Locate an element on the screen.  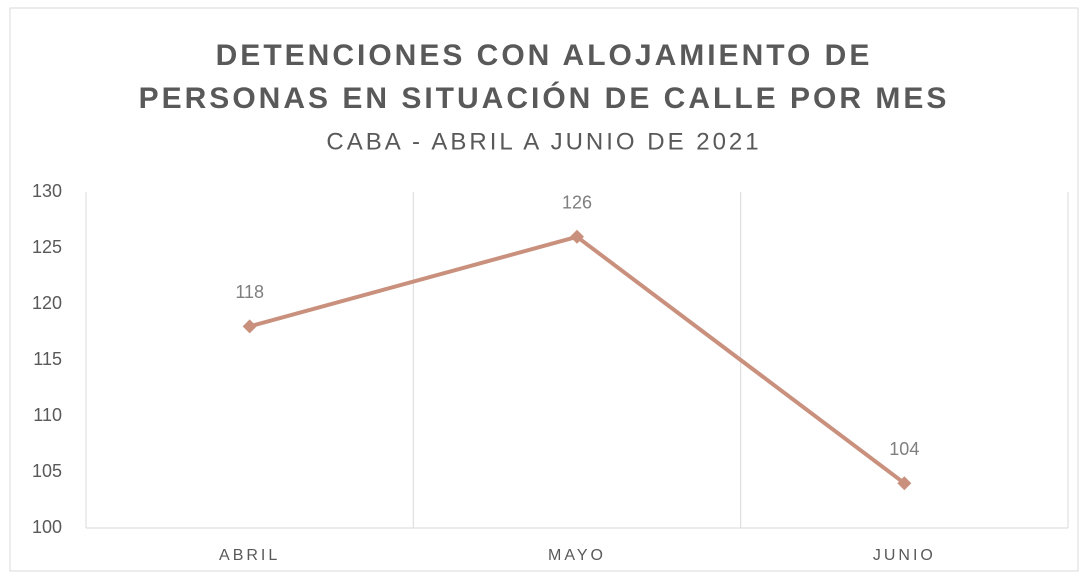
data-label: 126 is located at coordinates (577, 203).